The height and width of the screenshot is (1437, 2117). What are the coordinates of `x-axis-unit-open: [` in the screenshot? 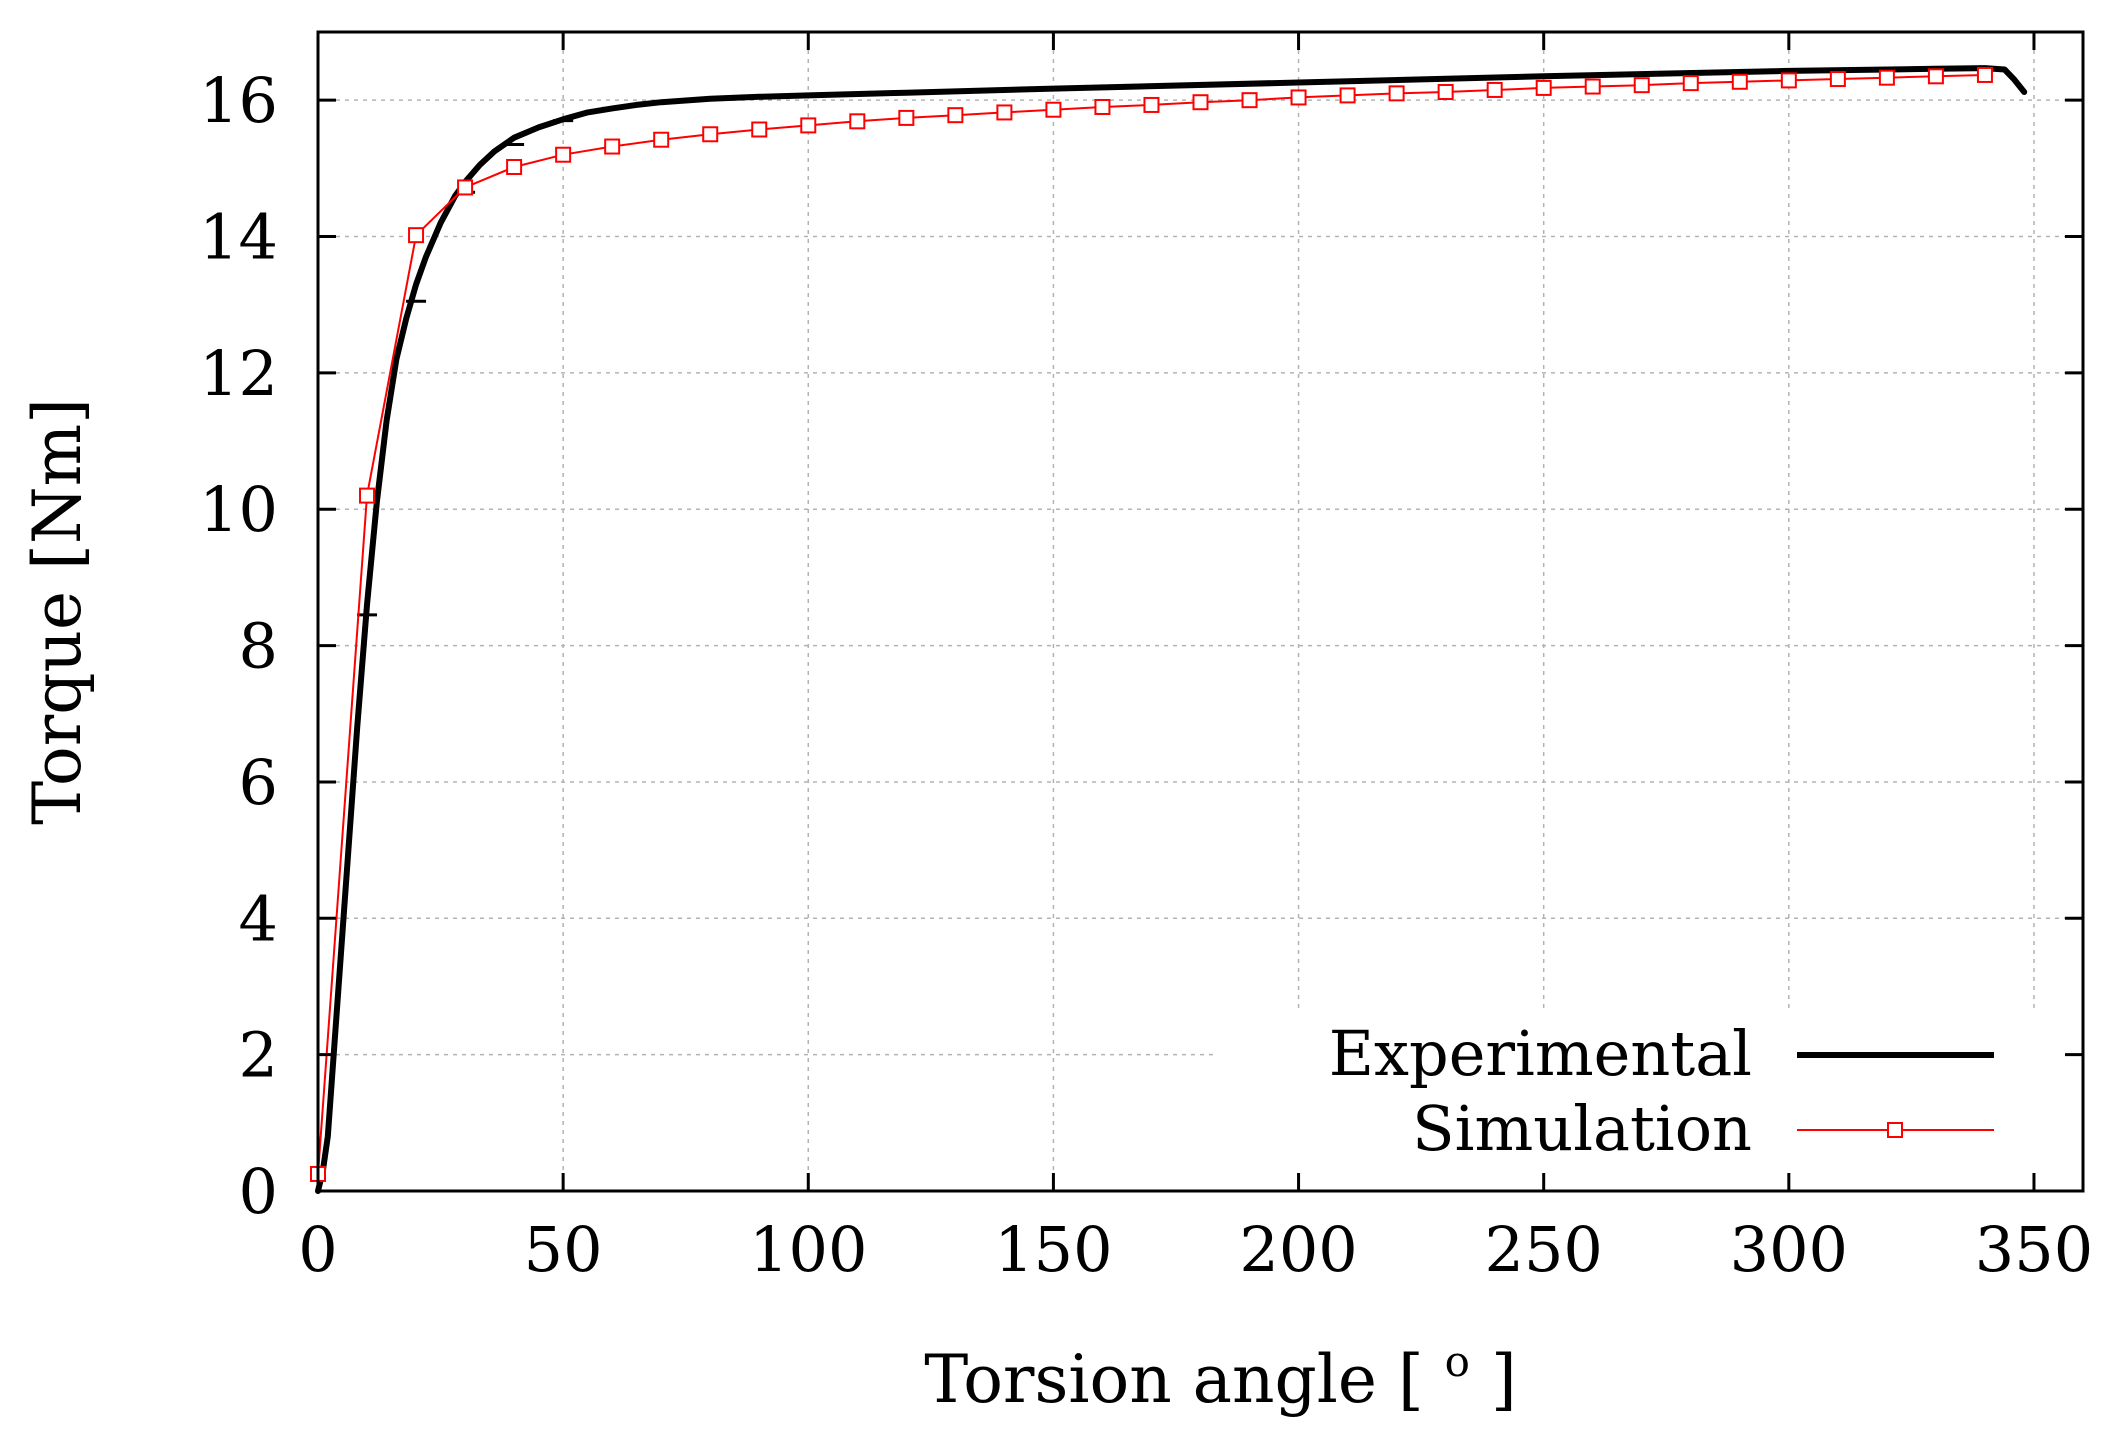 It's located at (1411, 1379).